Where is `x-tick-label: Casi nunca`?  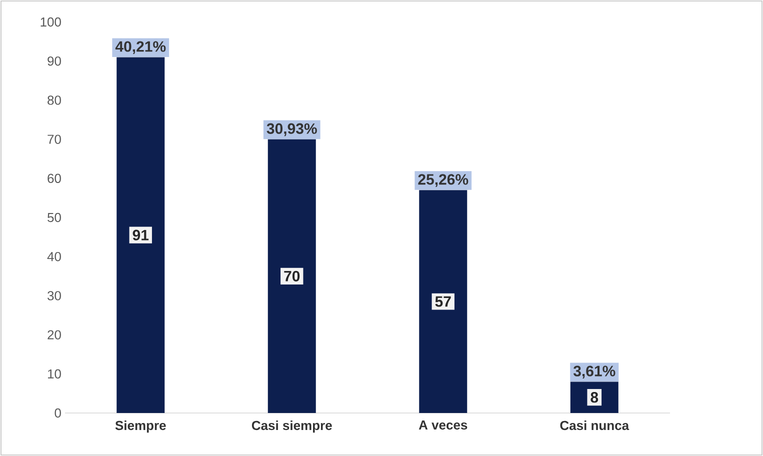
x-tick-label: Casi nunca is located at coordinates (595, 425).